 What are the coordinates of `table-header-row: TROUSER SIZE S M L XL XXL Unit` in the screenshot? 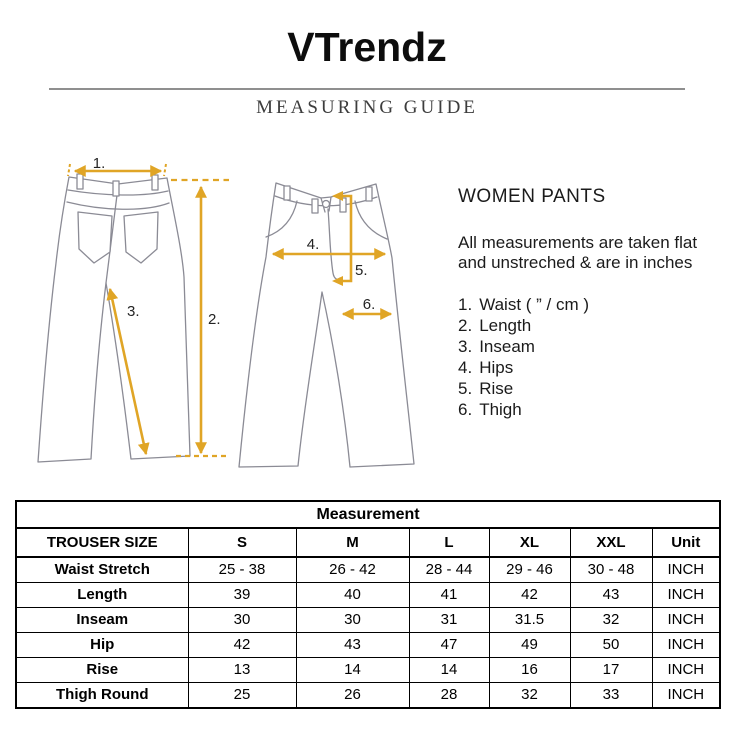 It's located at (368, 542).